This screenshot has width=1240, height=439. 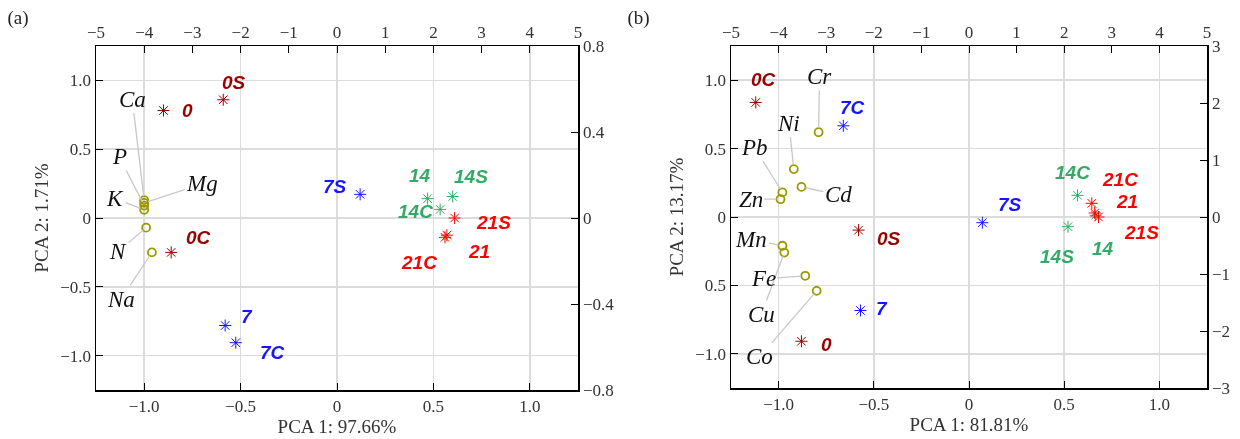 What do you see at coordinates (530, 32) in the screenshot?
I see `x2-tick-label: 4` at bounding box center [530, 32].